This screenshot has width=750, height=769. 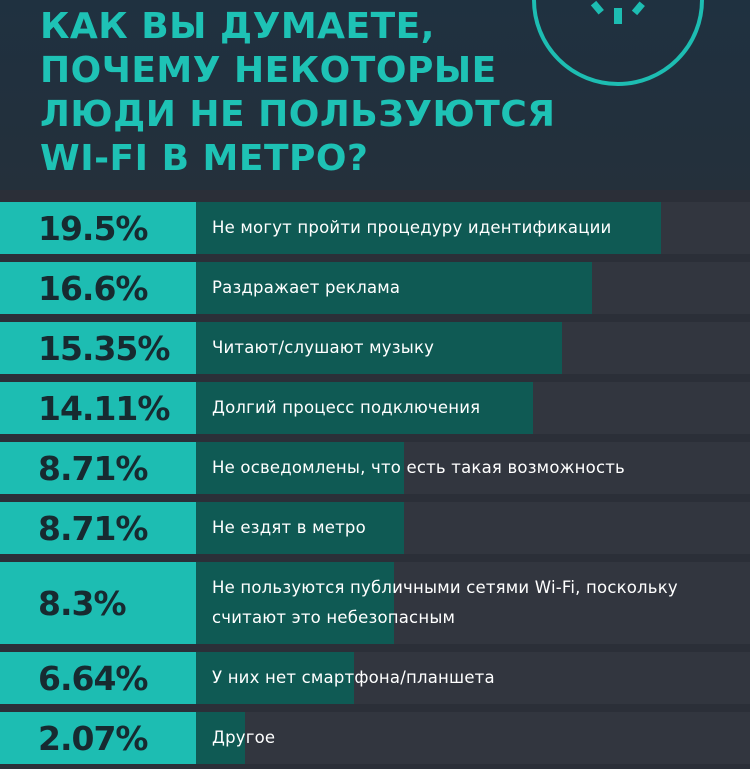 What do you see at coordinates (289, 527) in the screenshot?
I see `category-label-line: Не ездят в метро` at bounding box center [289, 527].